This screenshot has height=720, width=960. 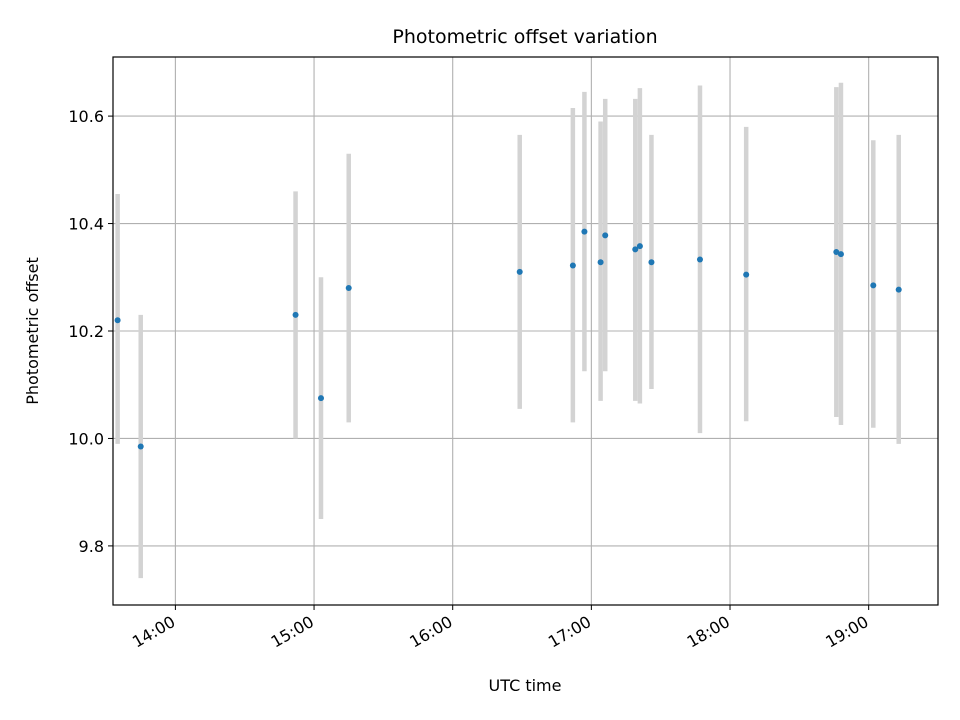 What do you see at coordinates (525, 685) in the screenshot?
I see `x-axis-title: UTC time` at bounding box center [525, 685].